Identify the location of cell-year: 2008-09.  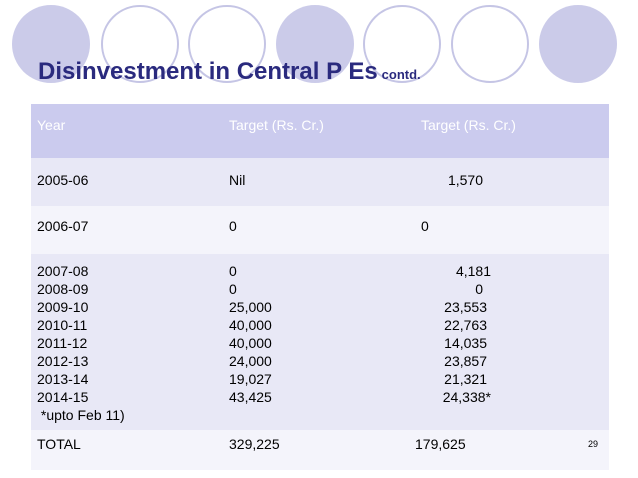
(63, 289).